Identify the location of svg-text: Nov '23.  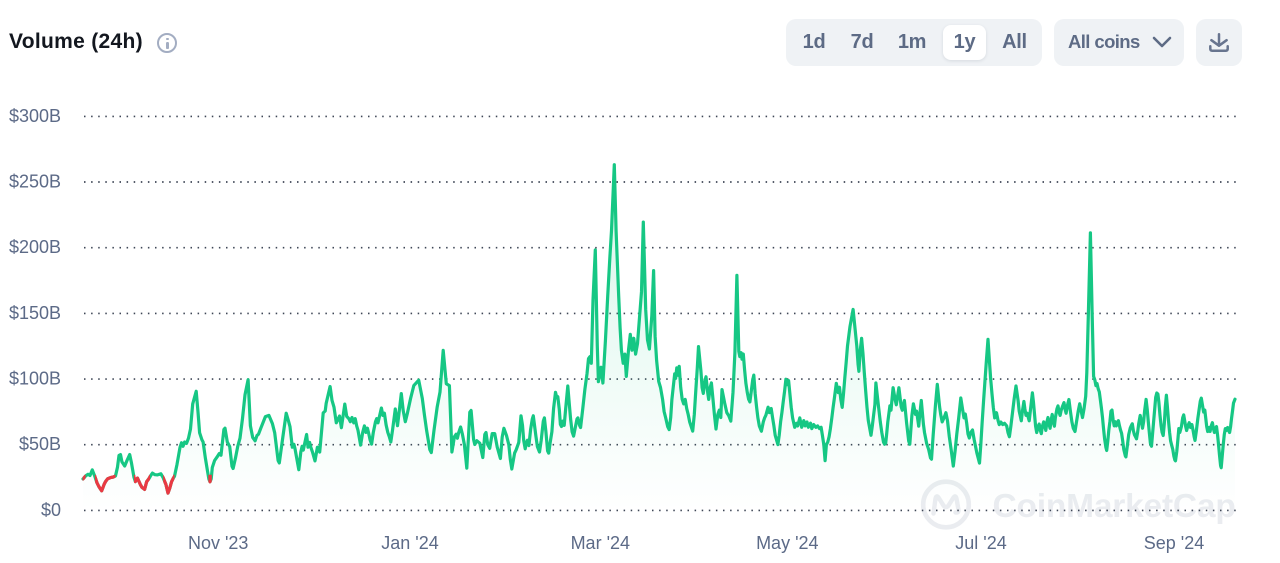
(218, 543).